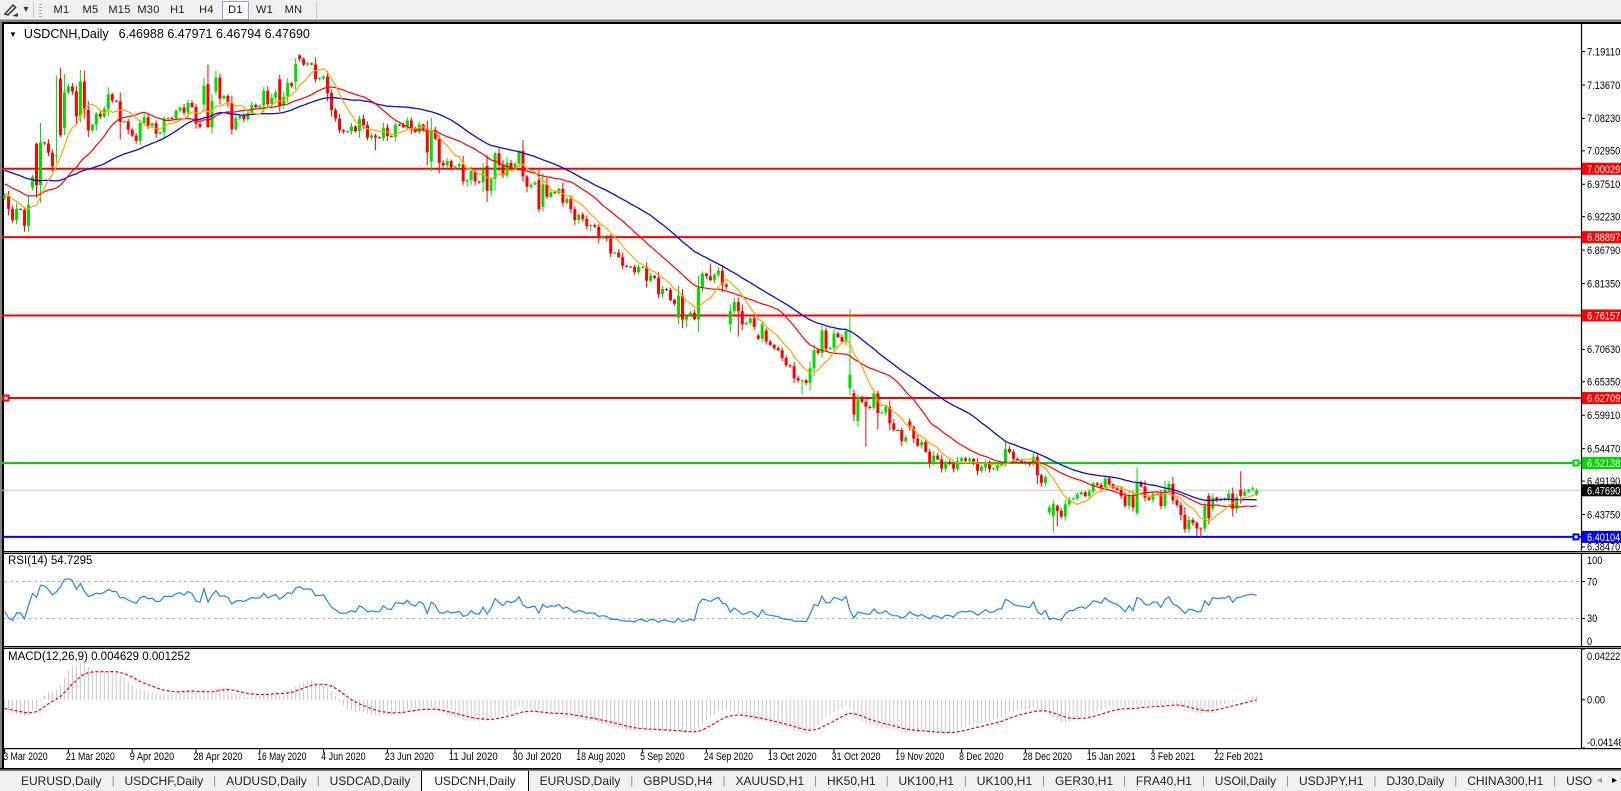 The image size is (1621, 791). Describe the element at coordinates (90, 9) in the screenshot. I see `timeframe-button-m5: M5` at that location.